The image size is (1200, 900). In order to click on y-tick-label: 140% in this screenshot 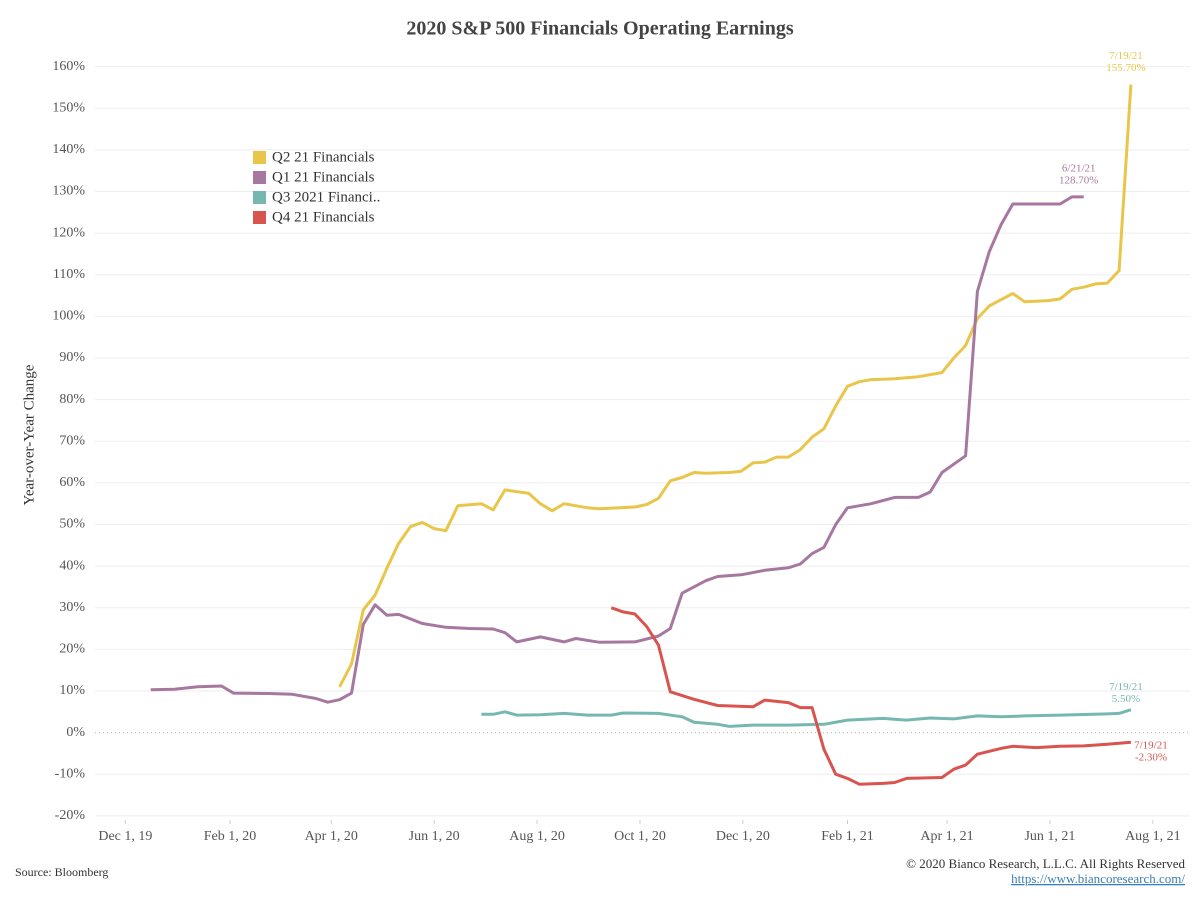, I will do `click(68, 149)`.